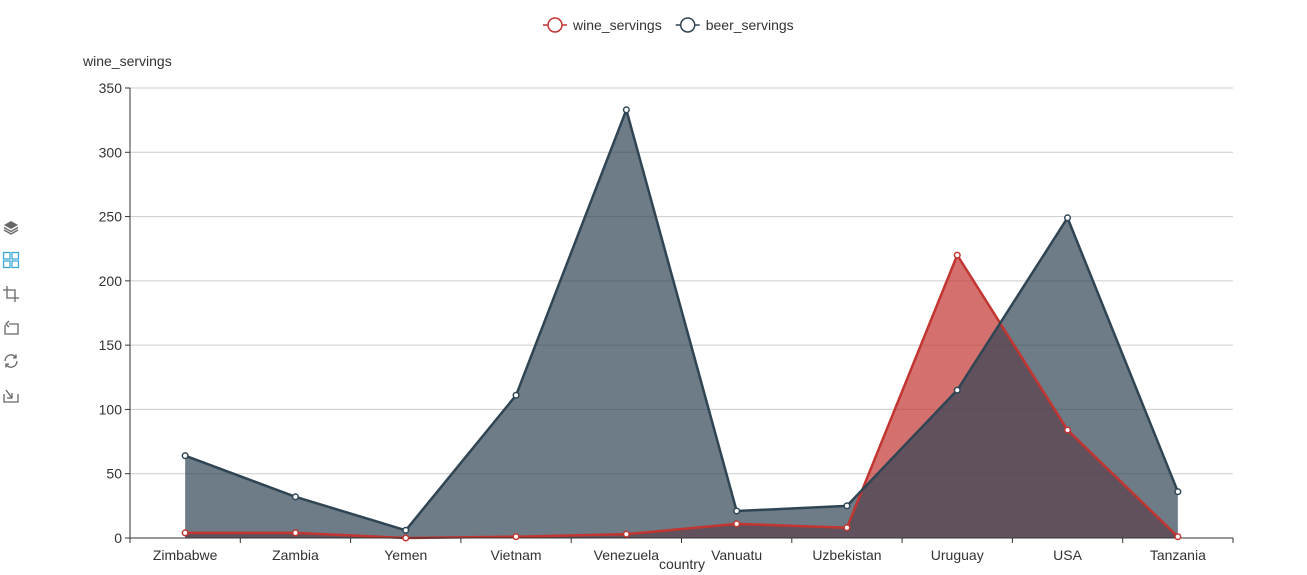  I want to click on y-tick-label: 100, so click(111, 409).